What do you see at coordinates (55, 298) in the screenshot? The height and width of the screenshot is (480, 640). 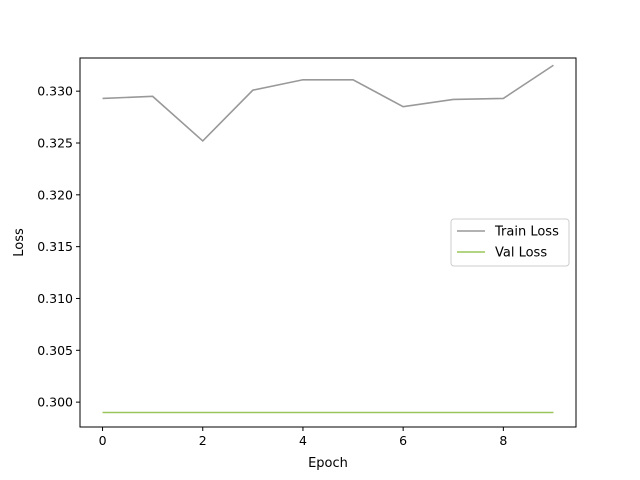 I see `y-tick-label: 0.310` at bounding box center [55, 298].